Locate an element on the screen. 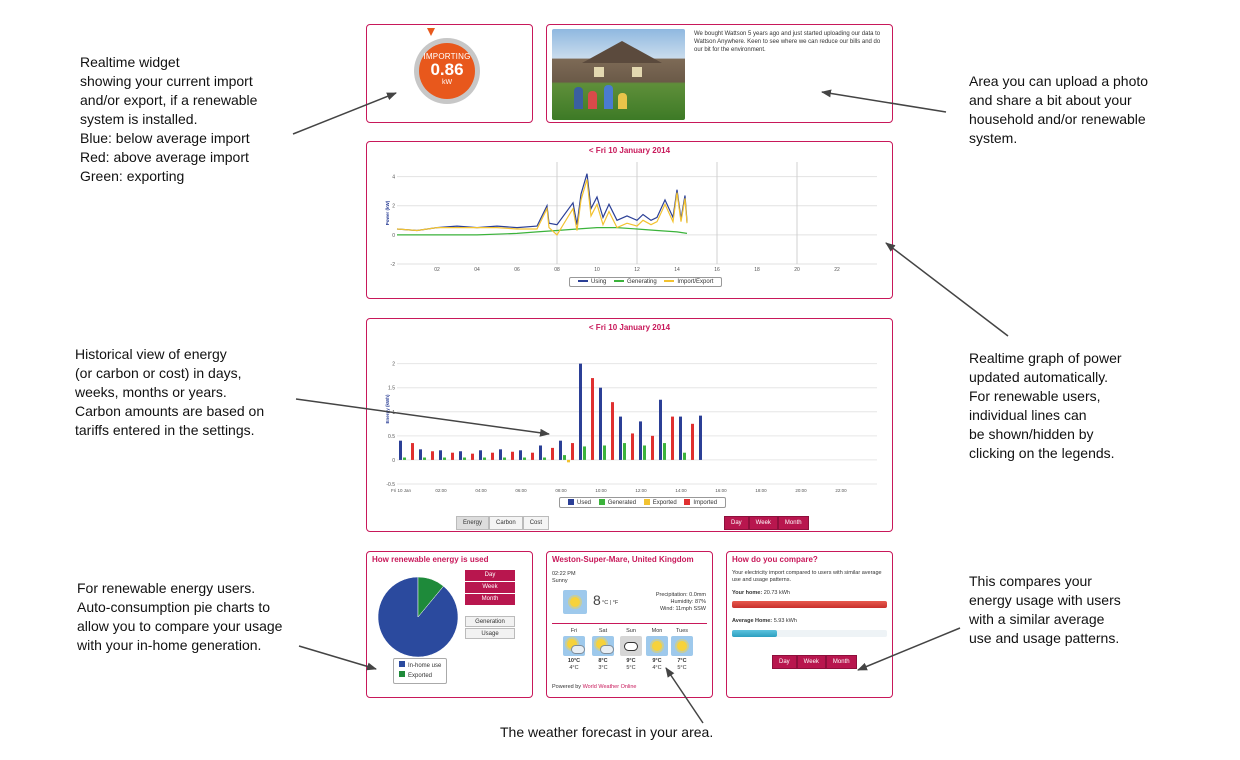 The image size is (1240, 760). cost-button: Cost is located at coordinates (536, 523).